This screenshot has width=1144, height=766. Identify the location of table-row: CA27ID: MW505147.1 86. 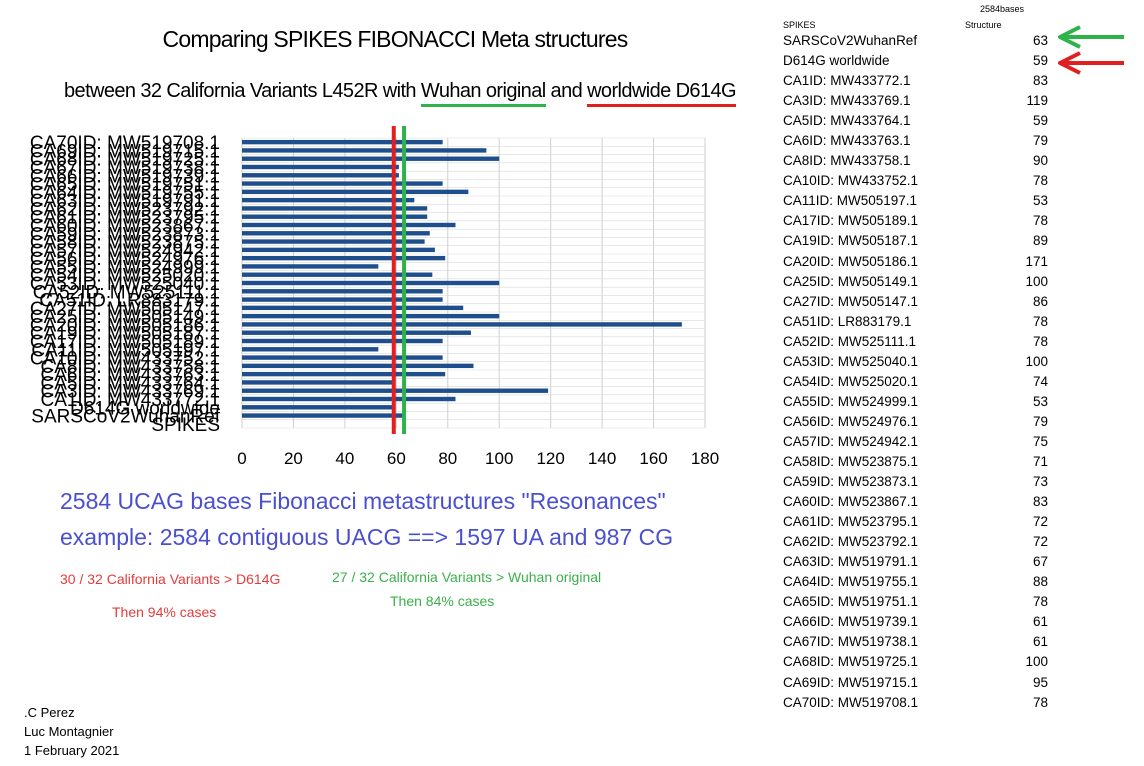
(915, 302).